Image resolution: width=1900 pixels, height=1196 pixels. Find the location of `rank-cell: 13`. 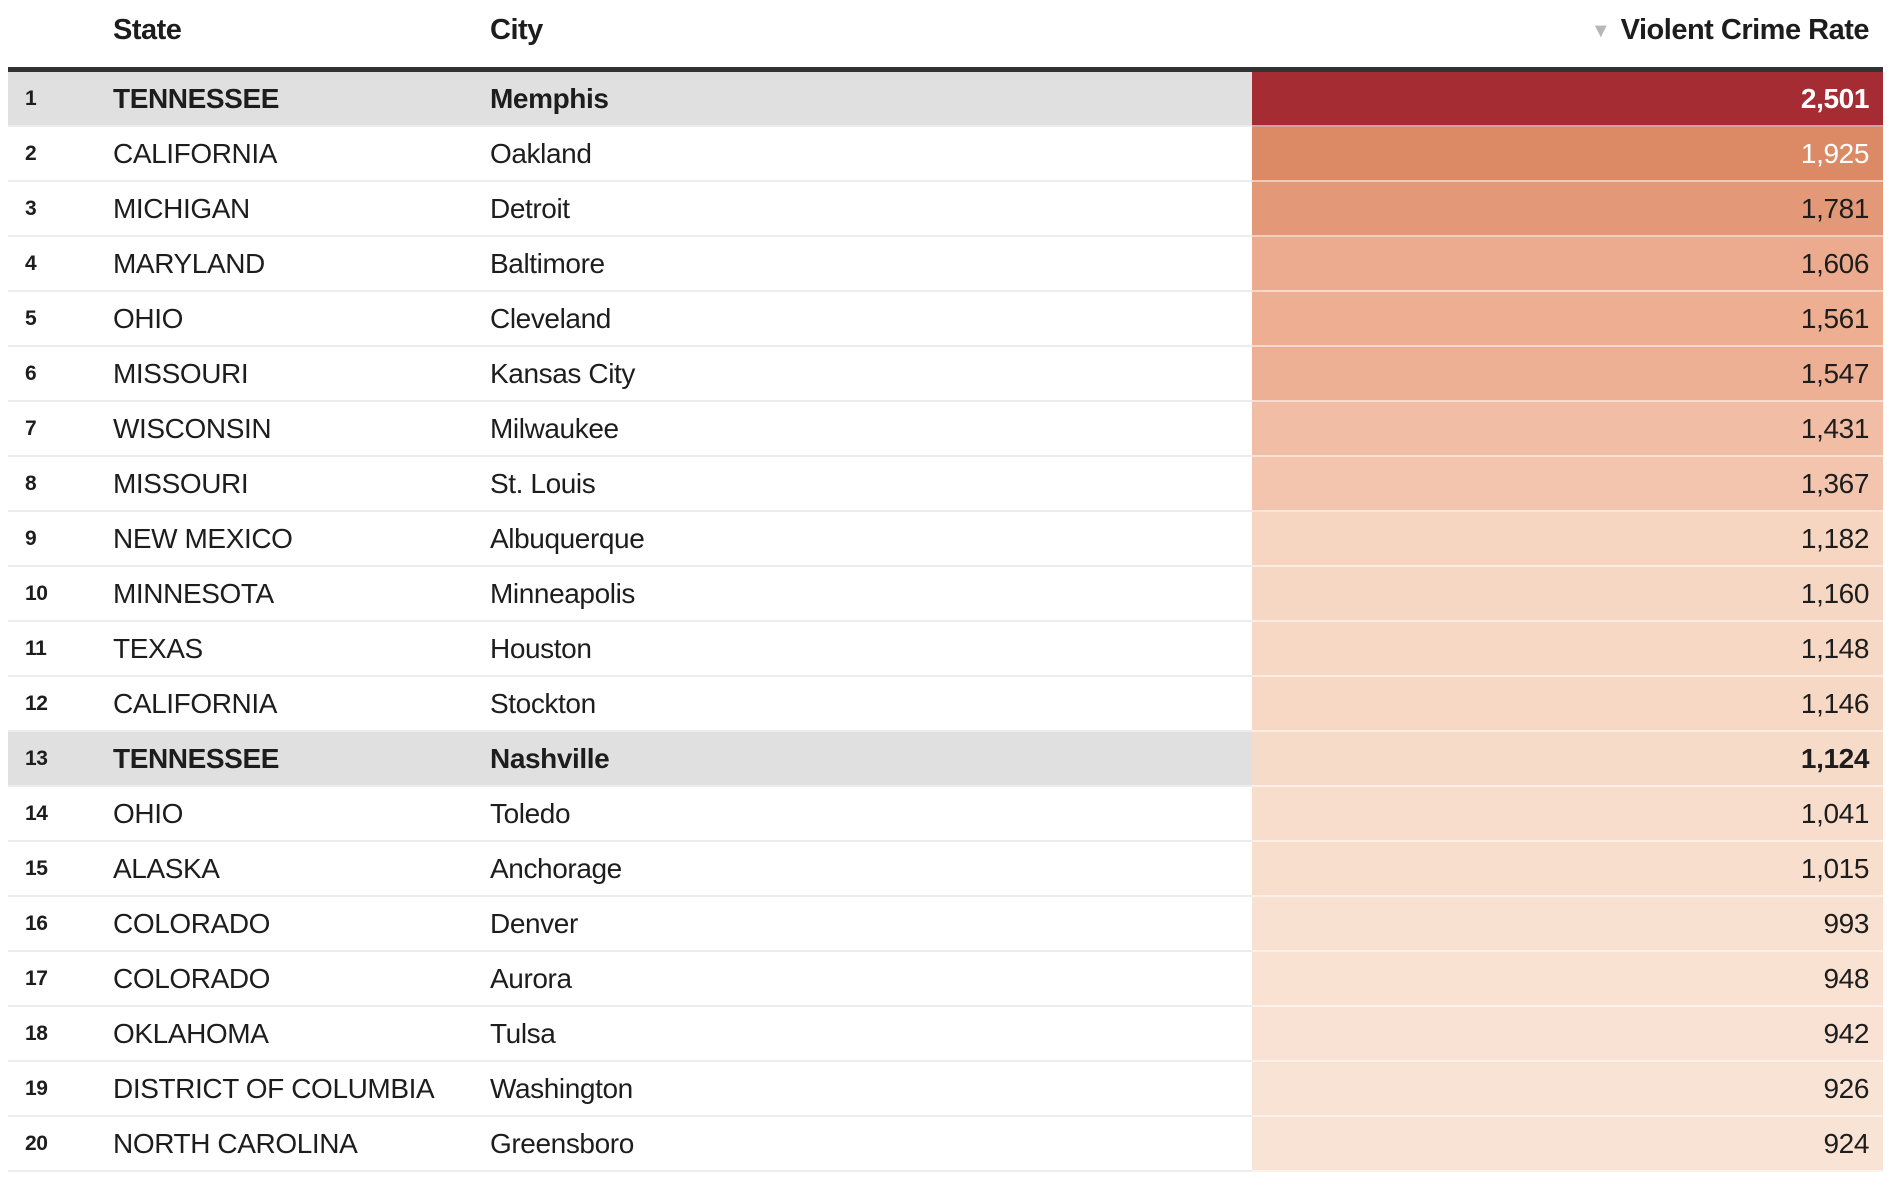

rank-cell: 13 is located at coordinates (60, 759).